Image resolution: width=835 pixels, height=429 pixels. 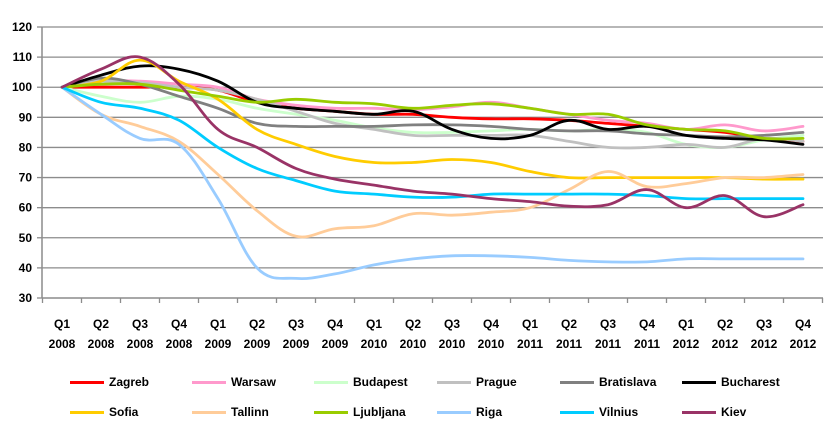 I want to click on legend-item-riga: Riga, so click(x=469, y=412).